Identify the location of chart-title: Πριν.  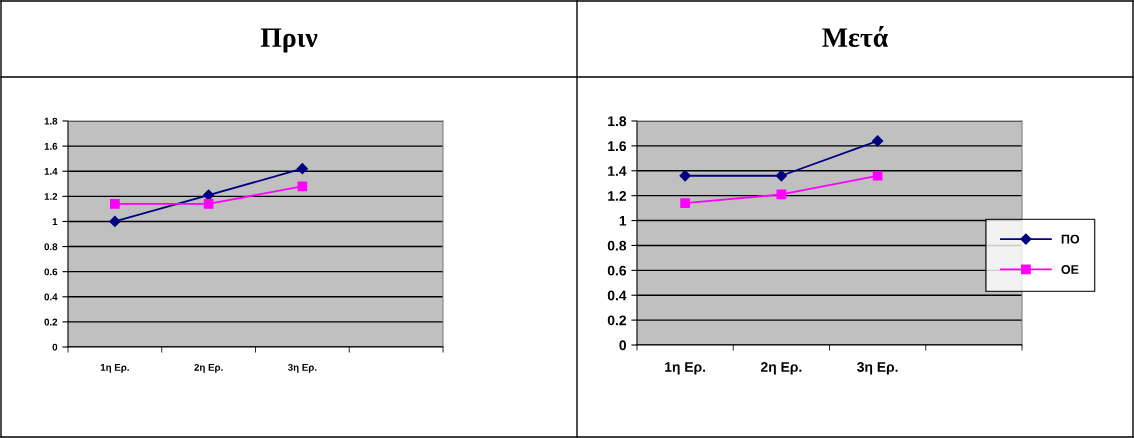
(289, 40).